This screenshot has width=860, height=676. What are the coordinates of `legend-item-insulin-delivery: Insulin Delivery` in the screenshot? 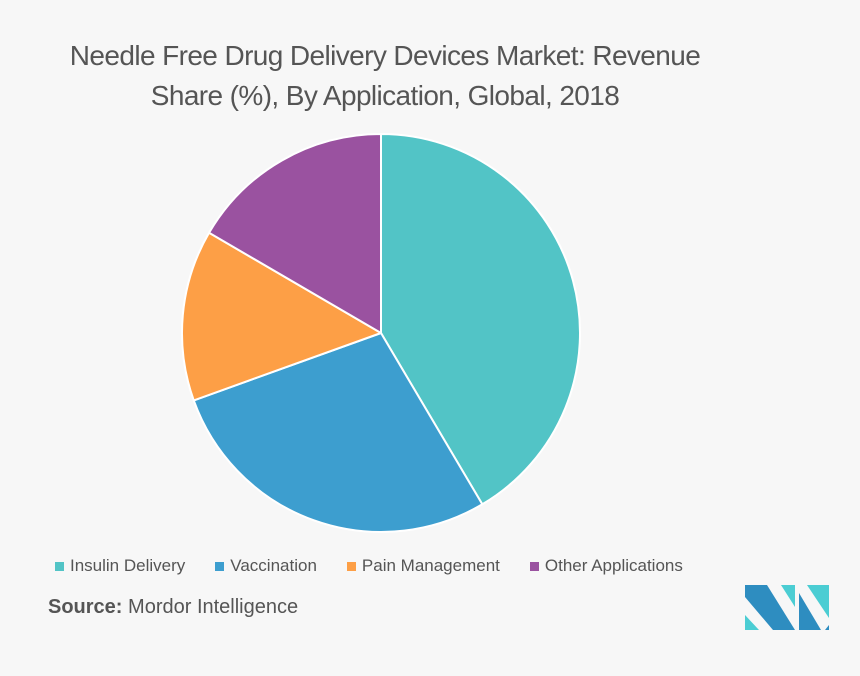 It's located at (120, 566).